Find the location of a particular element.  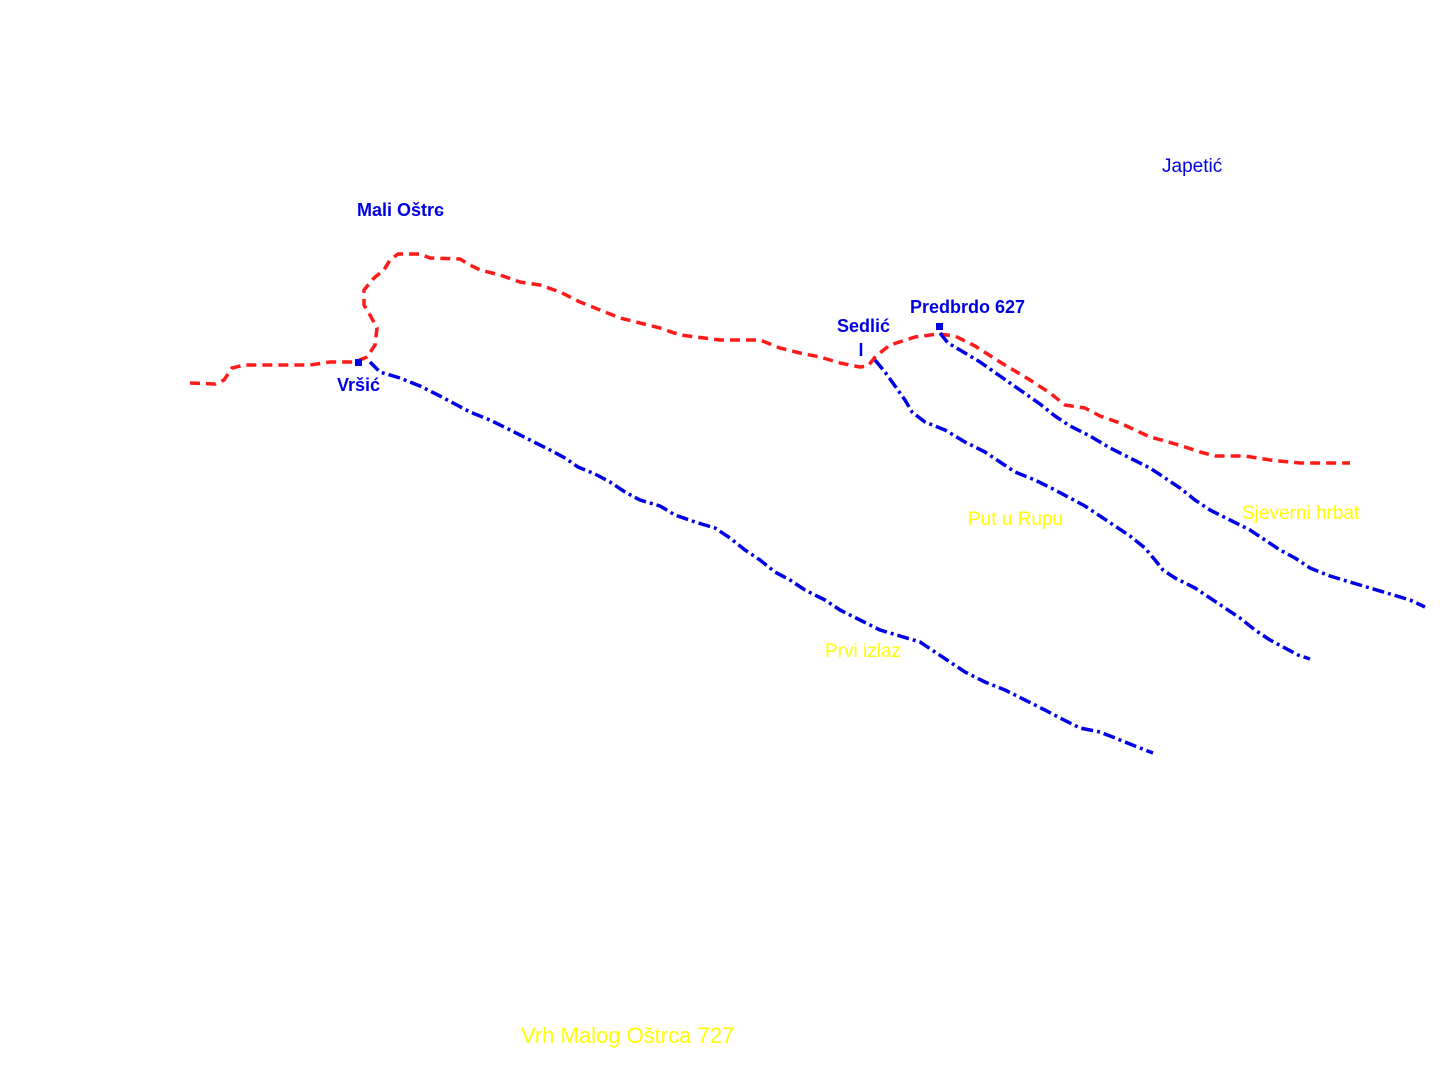

blue-trail-sjeverni-hrbat is located at coordinates (1182, 470).